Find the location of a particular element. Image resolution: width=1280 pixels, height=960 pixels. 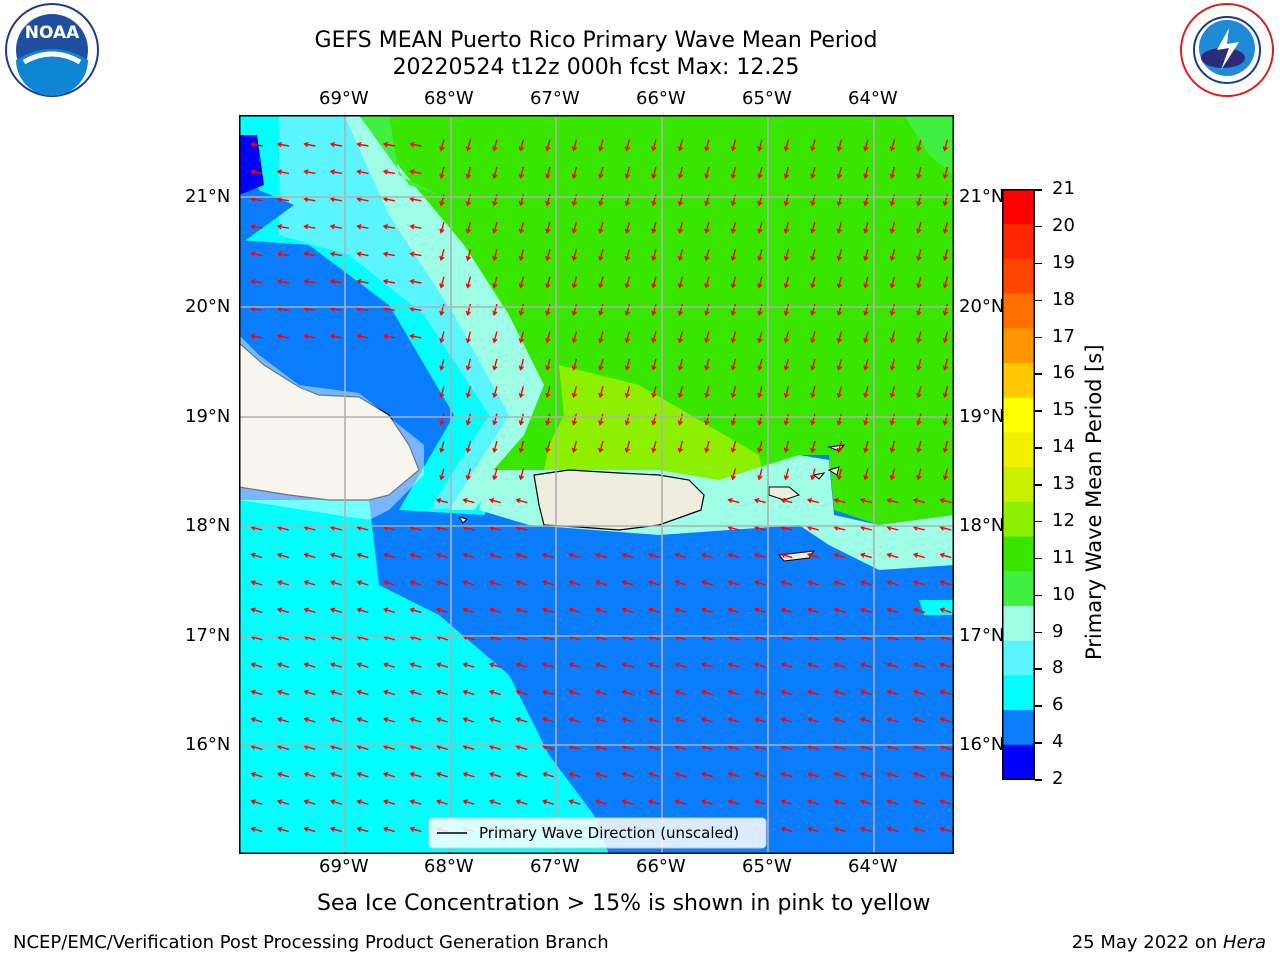

band-8-9-north is located at coordinates (414, 312).